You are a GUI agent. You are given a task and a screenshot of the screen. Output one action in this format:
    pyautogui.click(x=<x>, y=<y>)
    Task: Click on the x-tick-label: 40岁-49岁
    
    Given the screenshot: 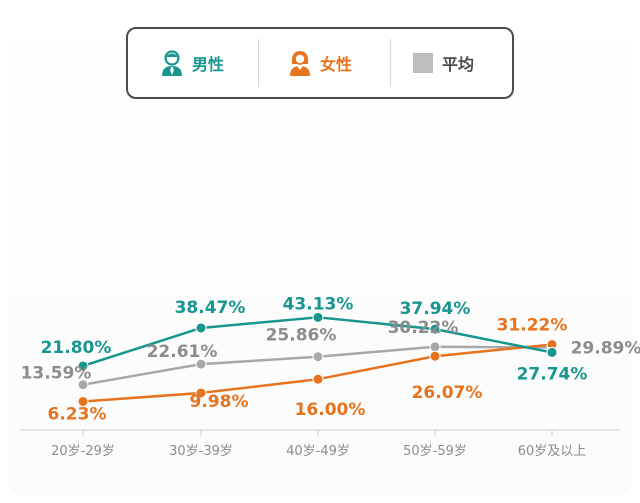 What is the action you would take?
    pyautogui.click(x=318, y=451)
    